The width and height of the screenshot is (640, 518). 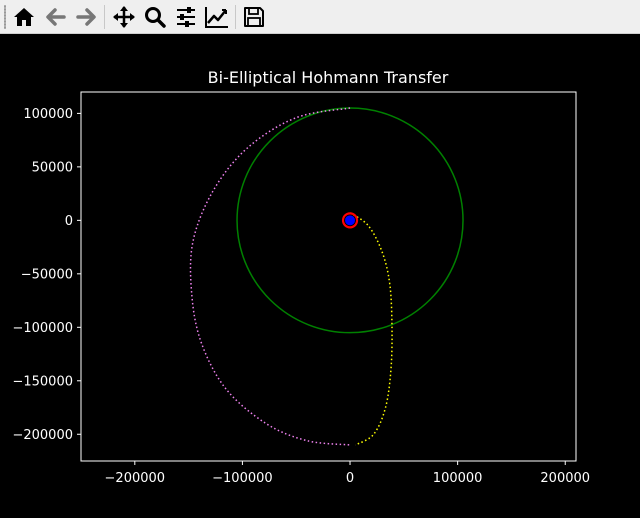 I want to click on floppy-disk-icon, so click(x=254, y=17).